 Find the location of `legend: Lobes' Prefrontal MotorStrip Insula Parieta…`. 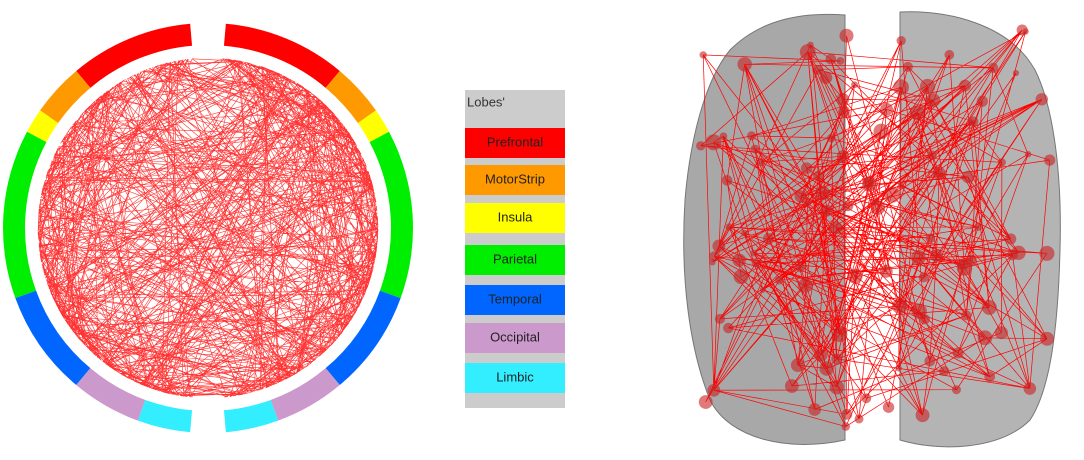

legend: Lobes' Prefrontal MotorStrip Insula Parieta… is located at coordinates (515, 249).